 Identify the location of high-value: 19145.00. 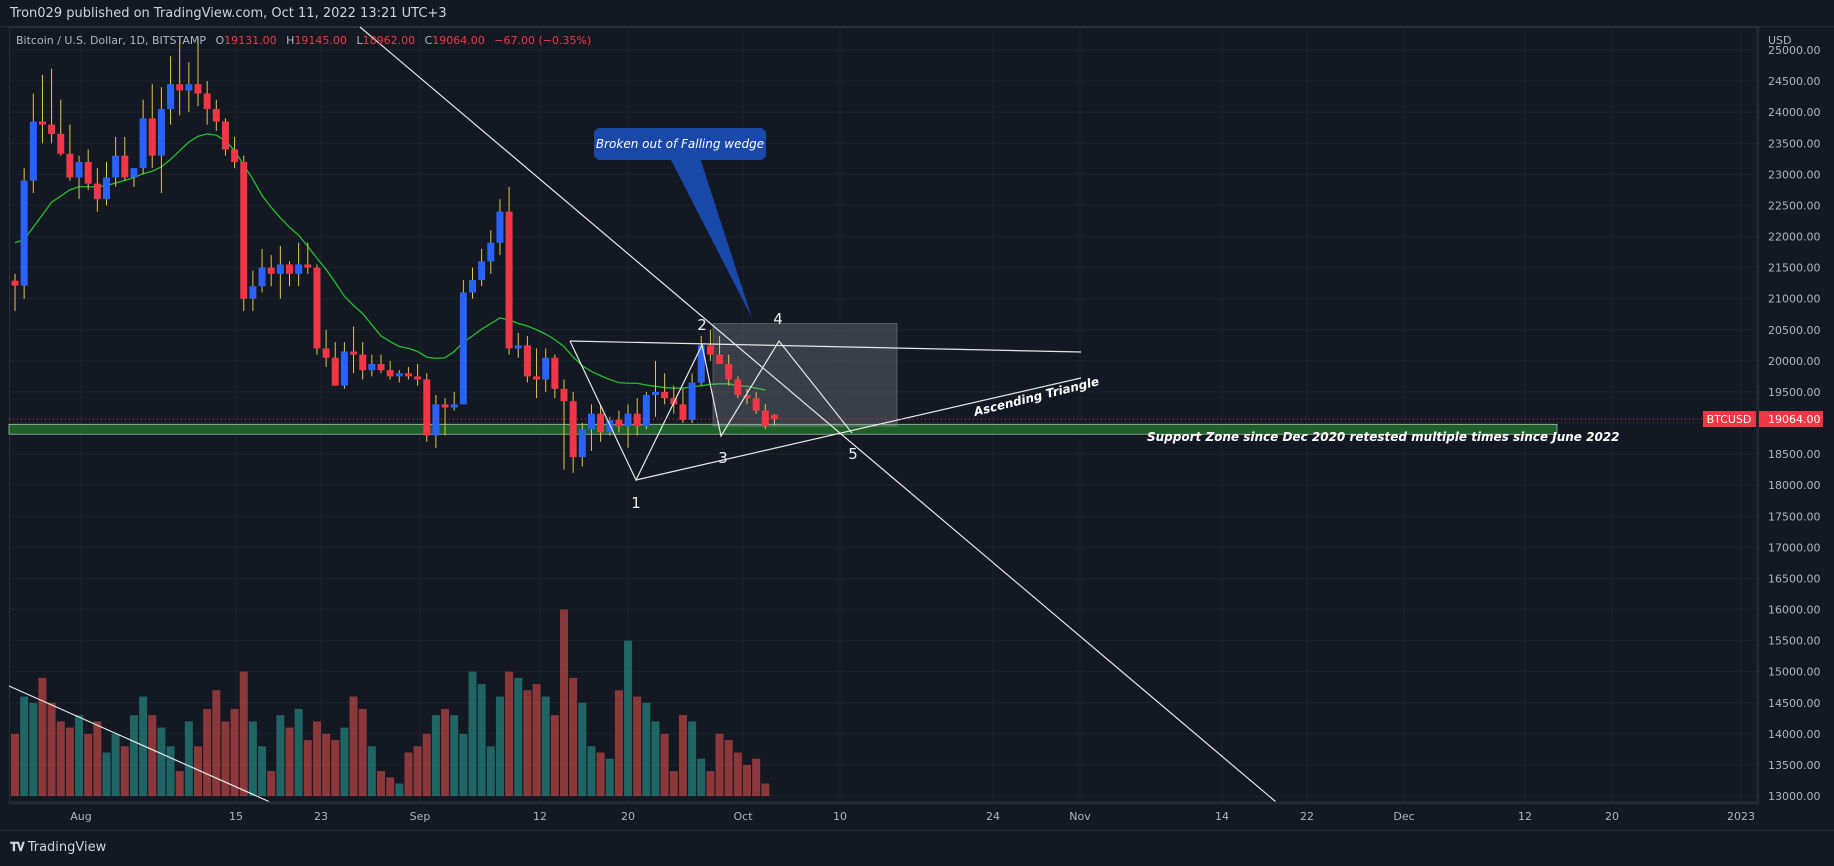
(320, 40).